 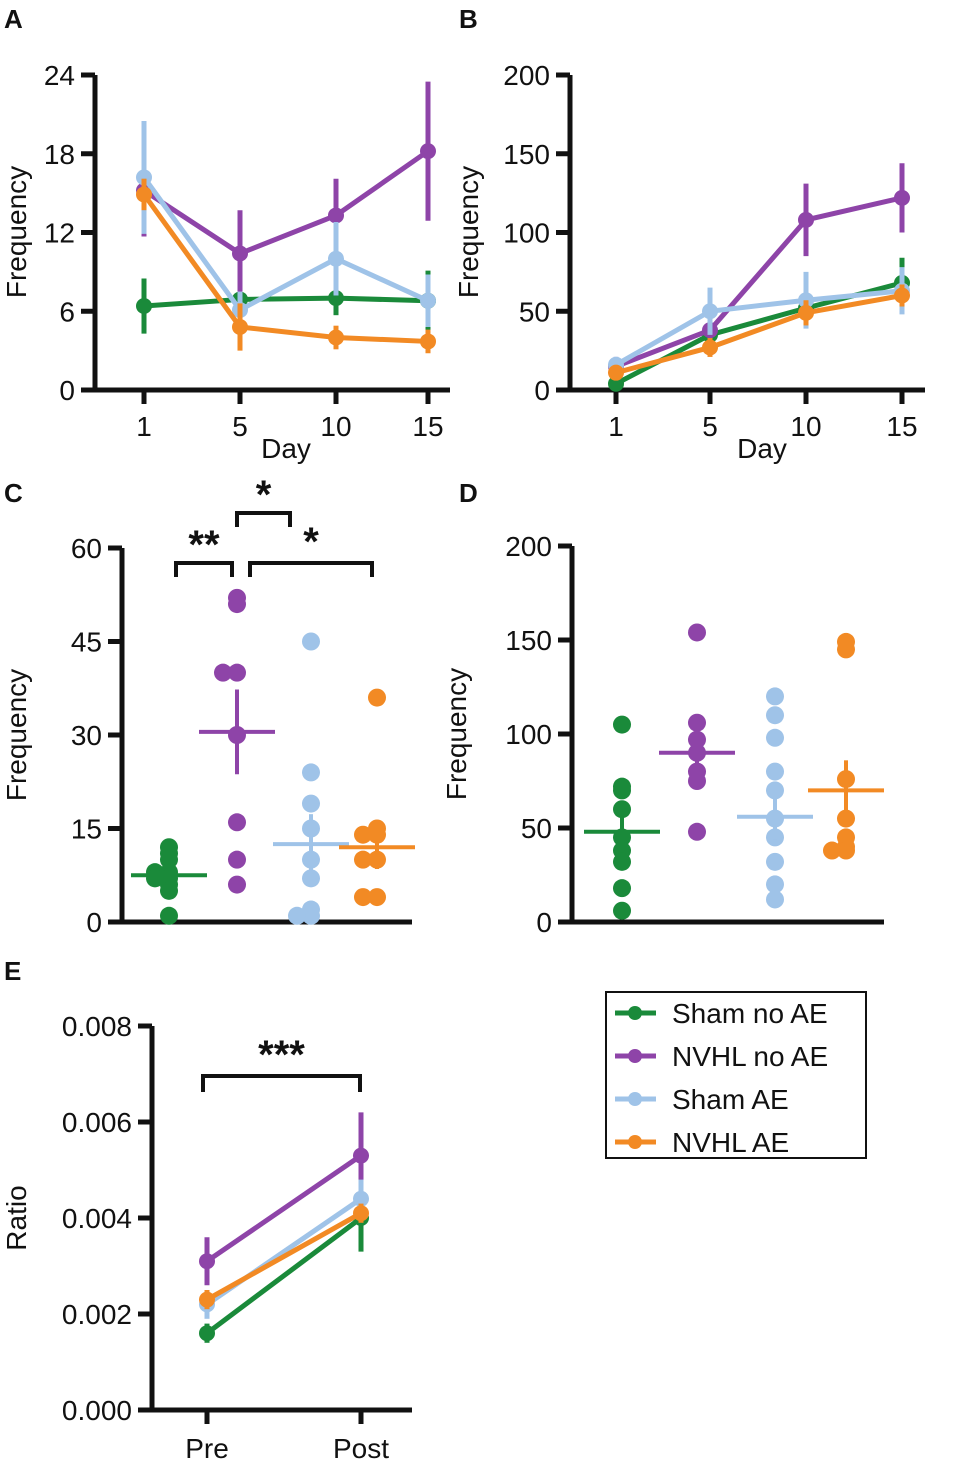 What do you see at coordinates (750, 1056) in the screenshot?
I see `legend-label-nvhl-no-ae: NVHL no AE` at bounding box center [750, 1056].